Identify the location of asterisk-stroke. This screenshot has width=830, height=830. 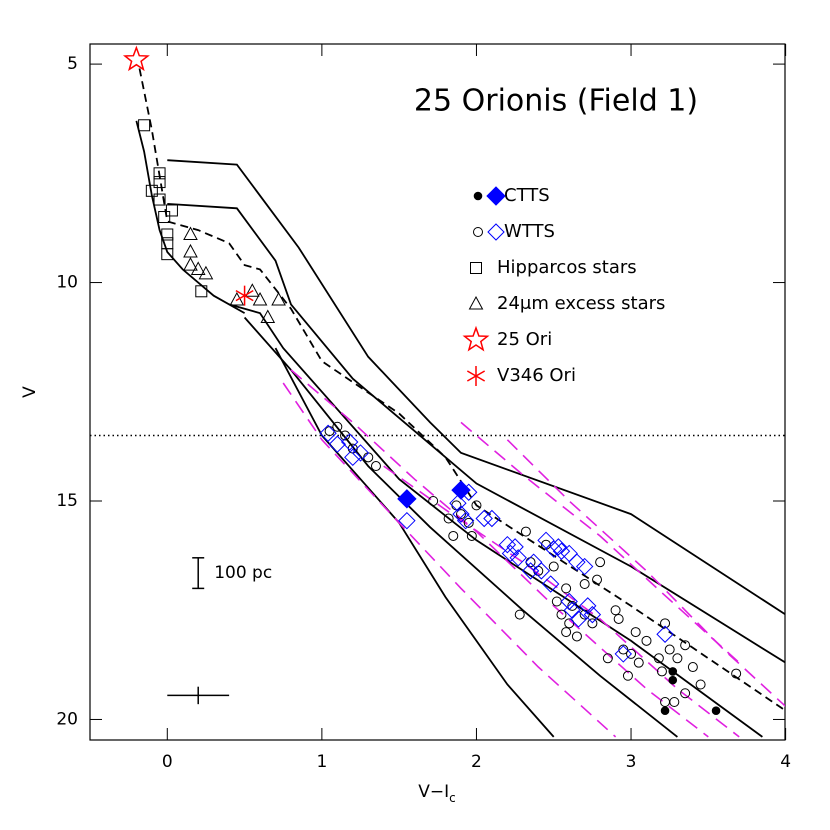
(476, 376).